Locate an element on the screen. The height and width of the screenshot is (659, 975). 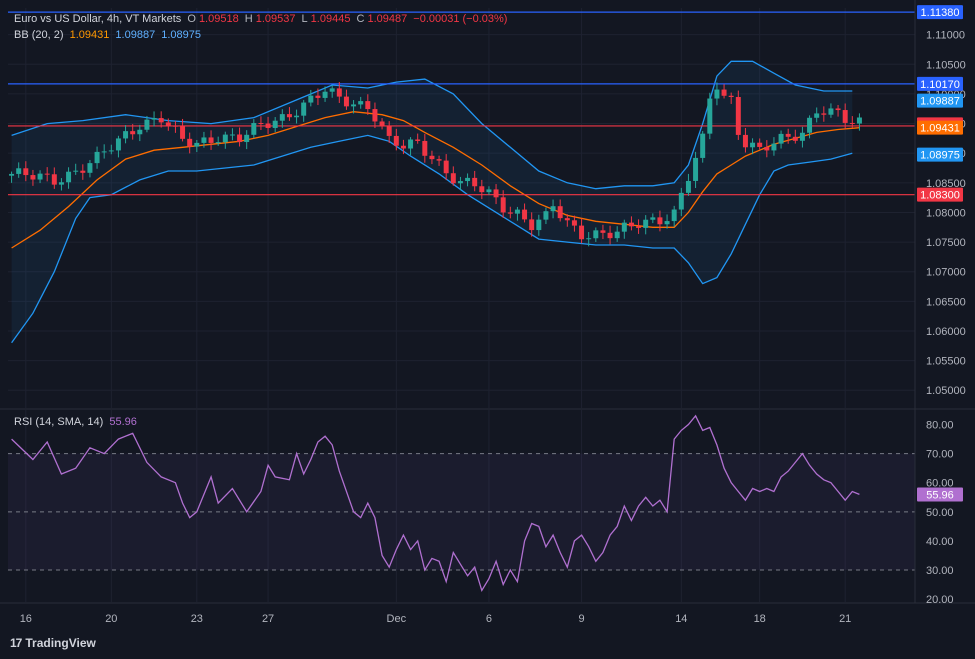
price-tag-text: 1.08975 is located at coordinates (940, 156).